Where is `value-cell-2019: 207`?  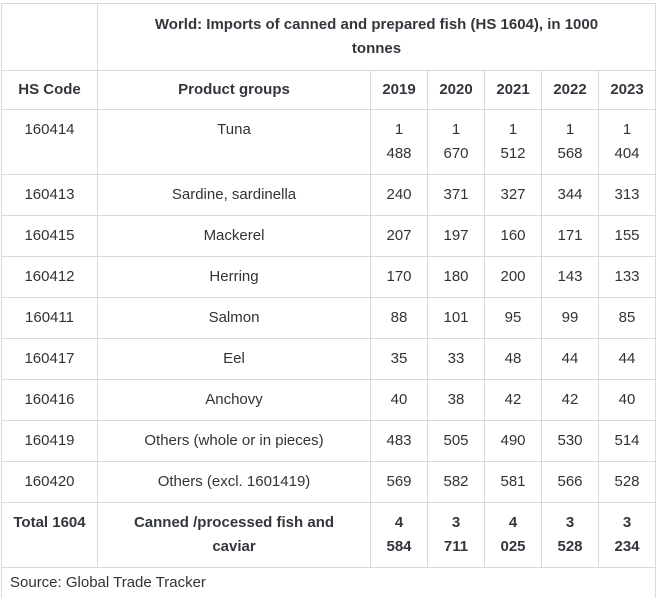 value-cell-2019: 207 is located at coordinates (399, 236).